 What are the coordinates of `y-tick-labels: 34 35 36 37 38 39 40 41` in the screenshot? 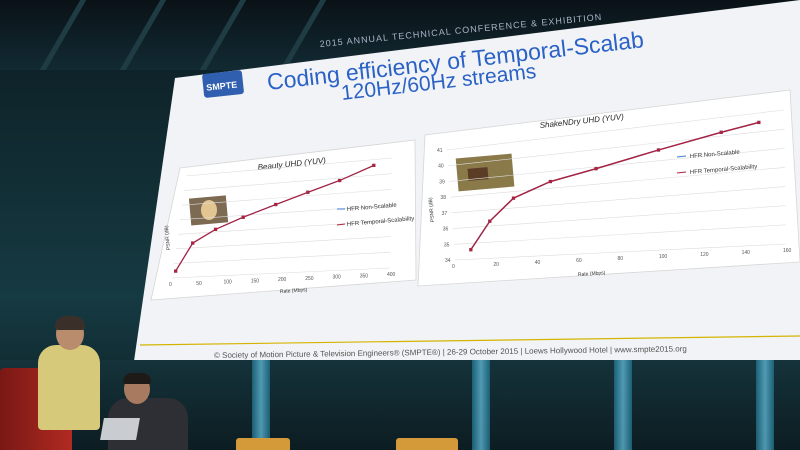 It's located at (444, 206).